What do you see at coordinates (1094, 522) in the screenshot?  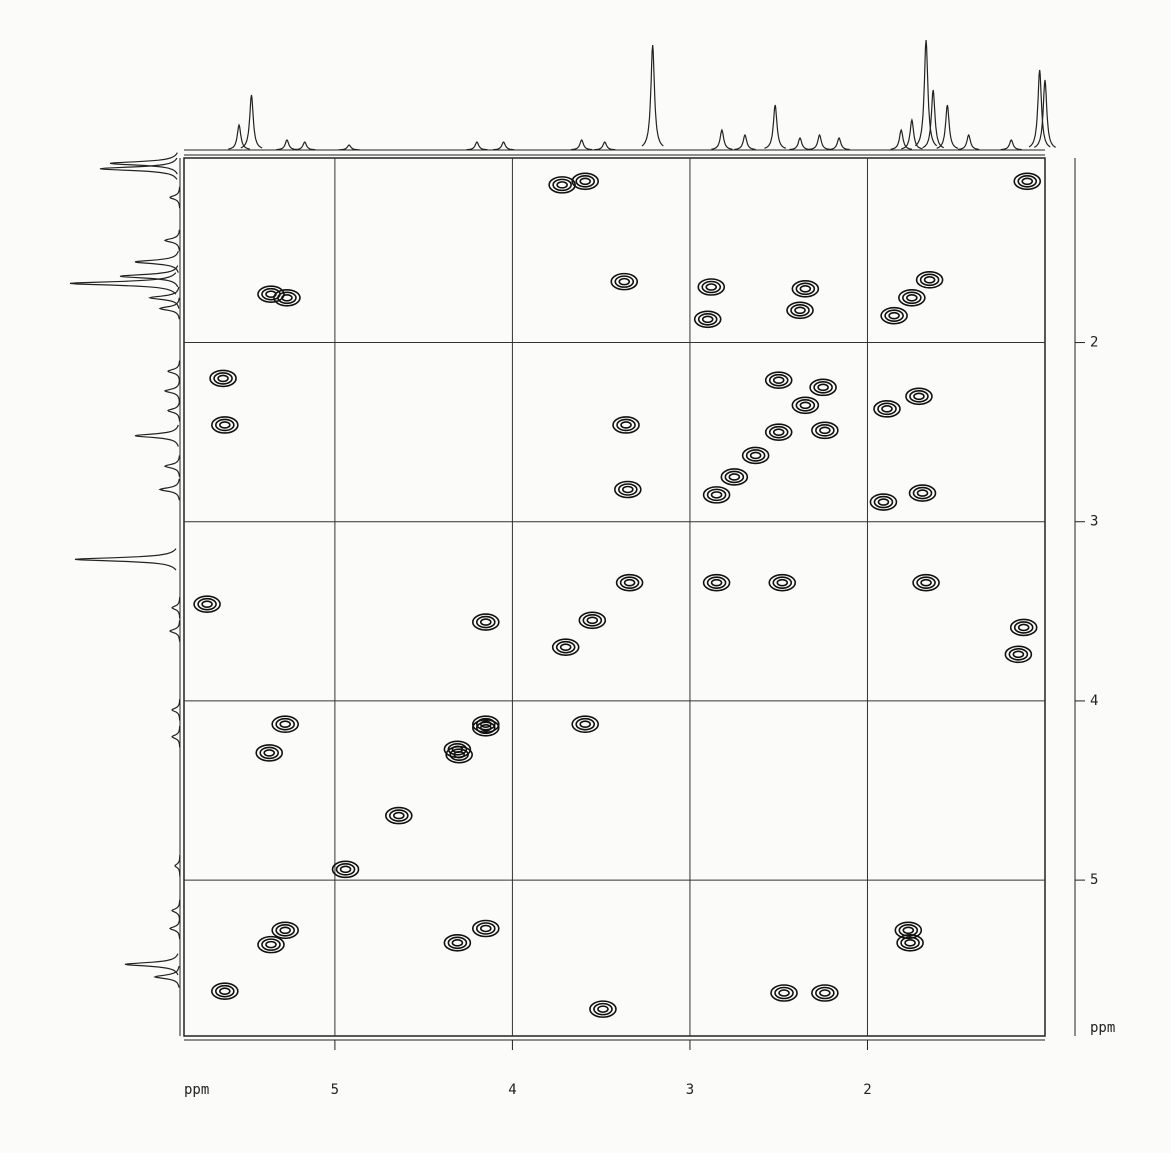 I see `y-tick-label: 3` at bounding box center [1094, 522].